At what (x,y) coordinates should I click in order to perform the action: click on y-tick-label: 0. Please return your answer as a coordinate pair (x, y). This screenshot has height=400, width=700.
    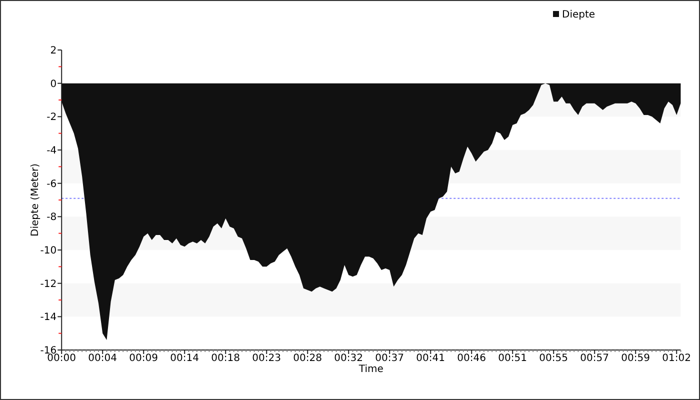
    Looking at the image, I should click on (53, 84).